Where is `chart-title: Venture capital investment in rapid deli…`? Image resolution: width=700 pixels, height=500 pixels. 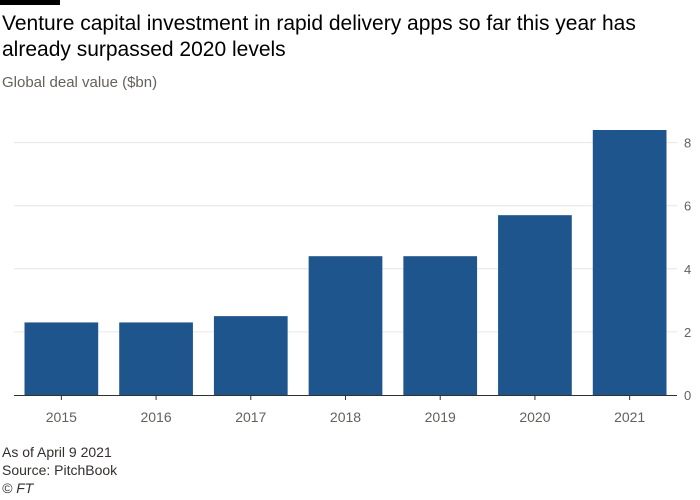 chart-title: Venture capital investment in rapid deli… is located at coordinates (319, 36).